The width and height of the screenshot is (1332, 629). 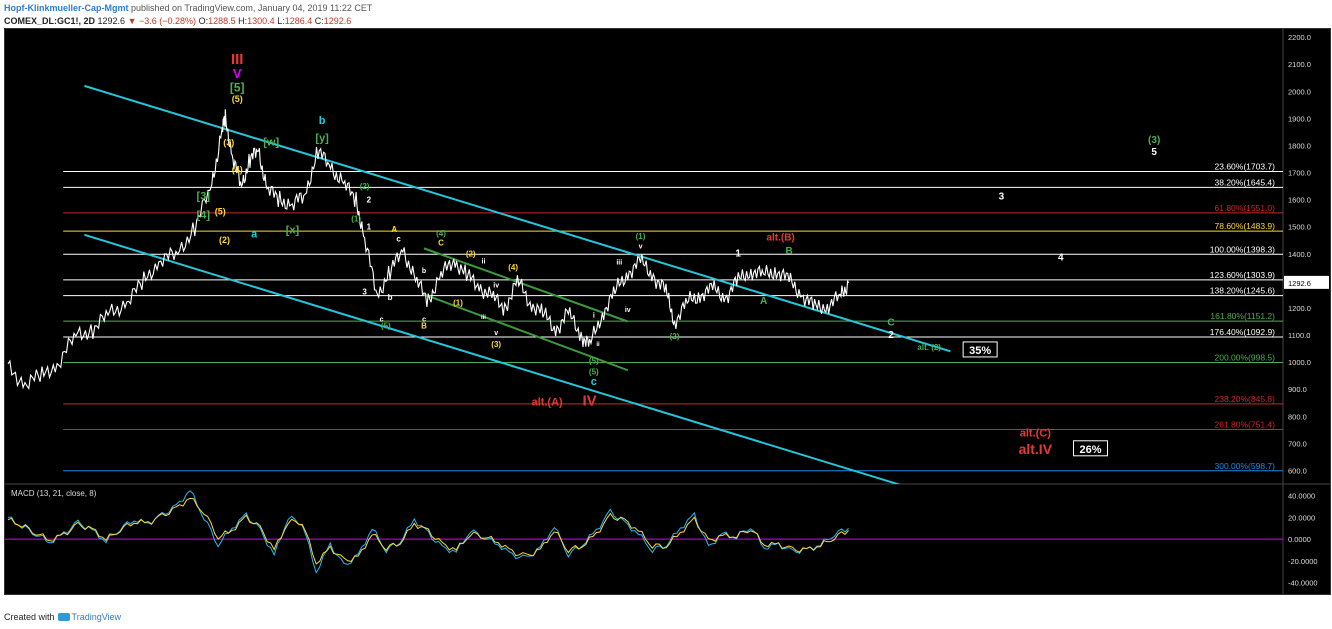 I want to click on fib-level-label: 176.40%(1092.9), so click(x=1242, y=332).